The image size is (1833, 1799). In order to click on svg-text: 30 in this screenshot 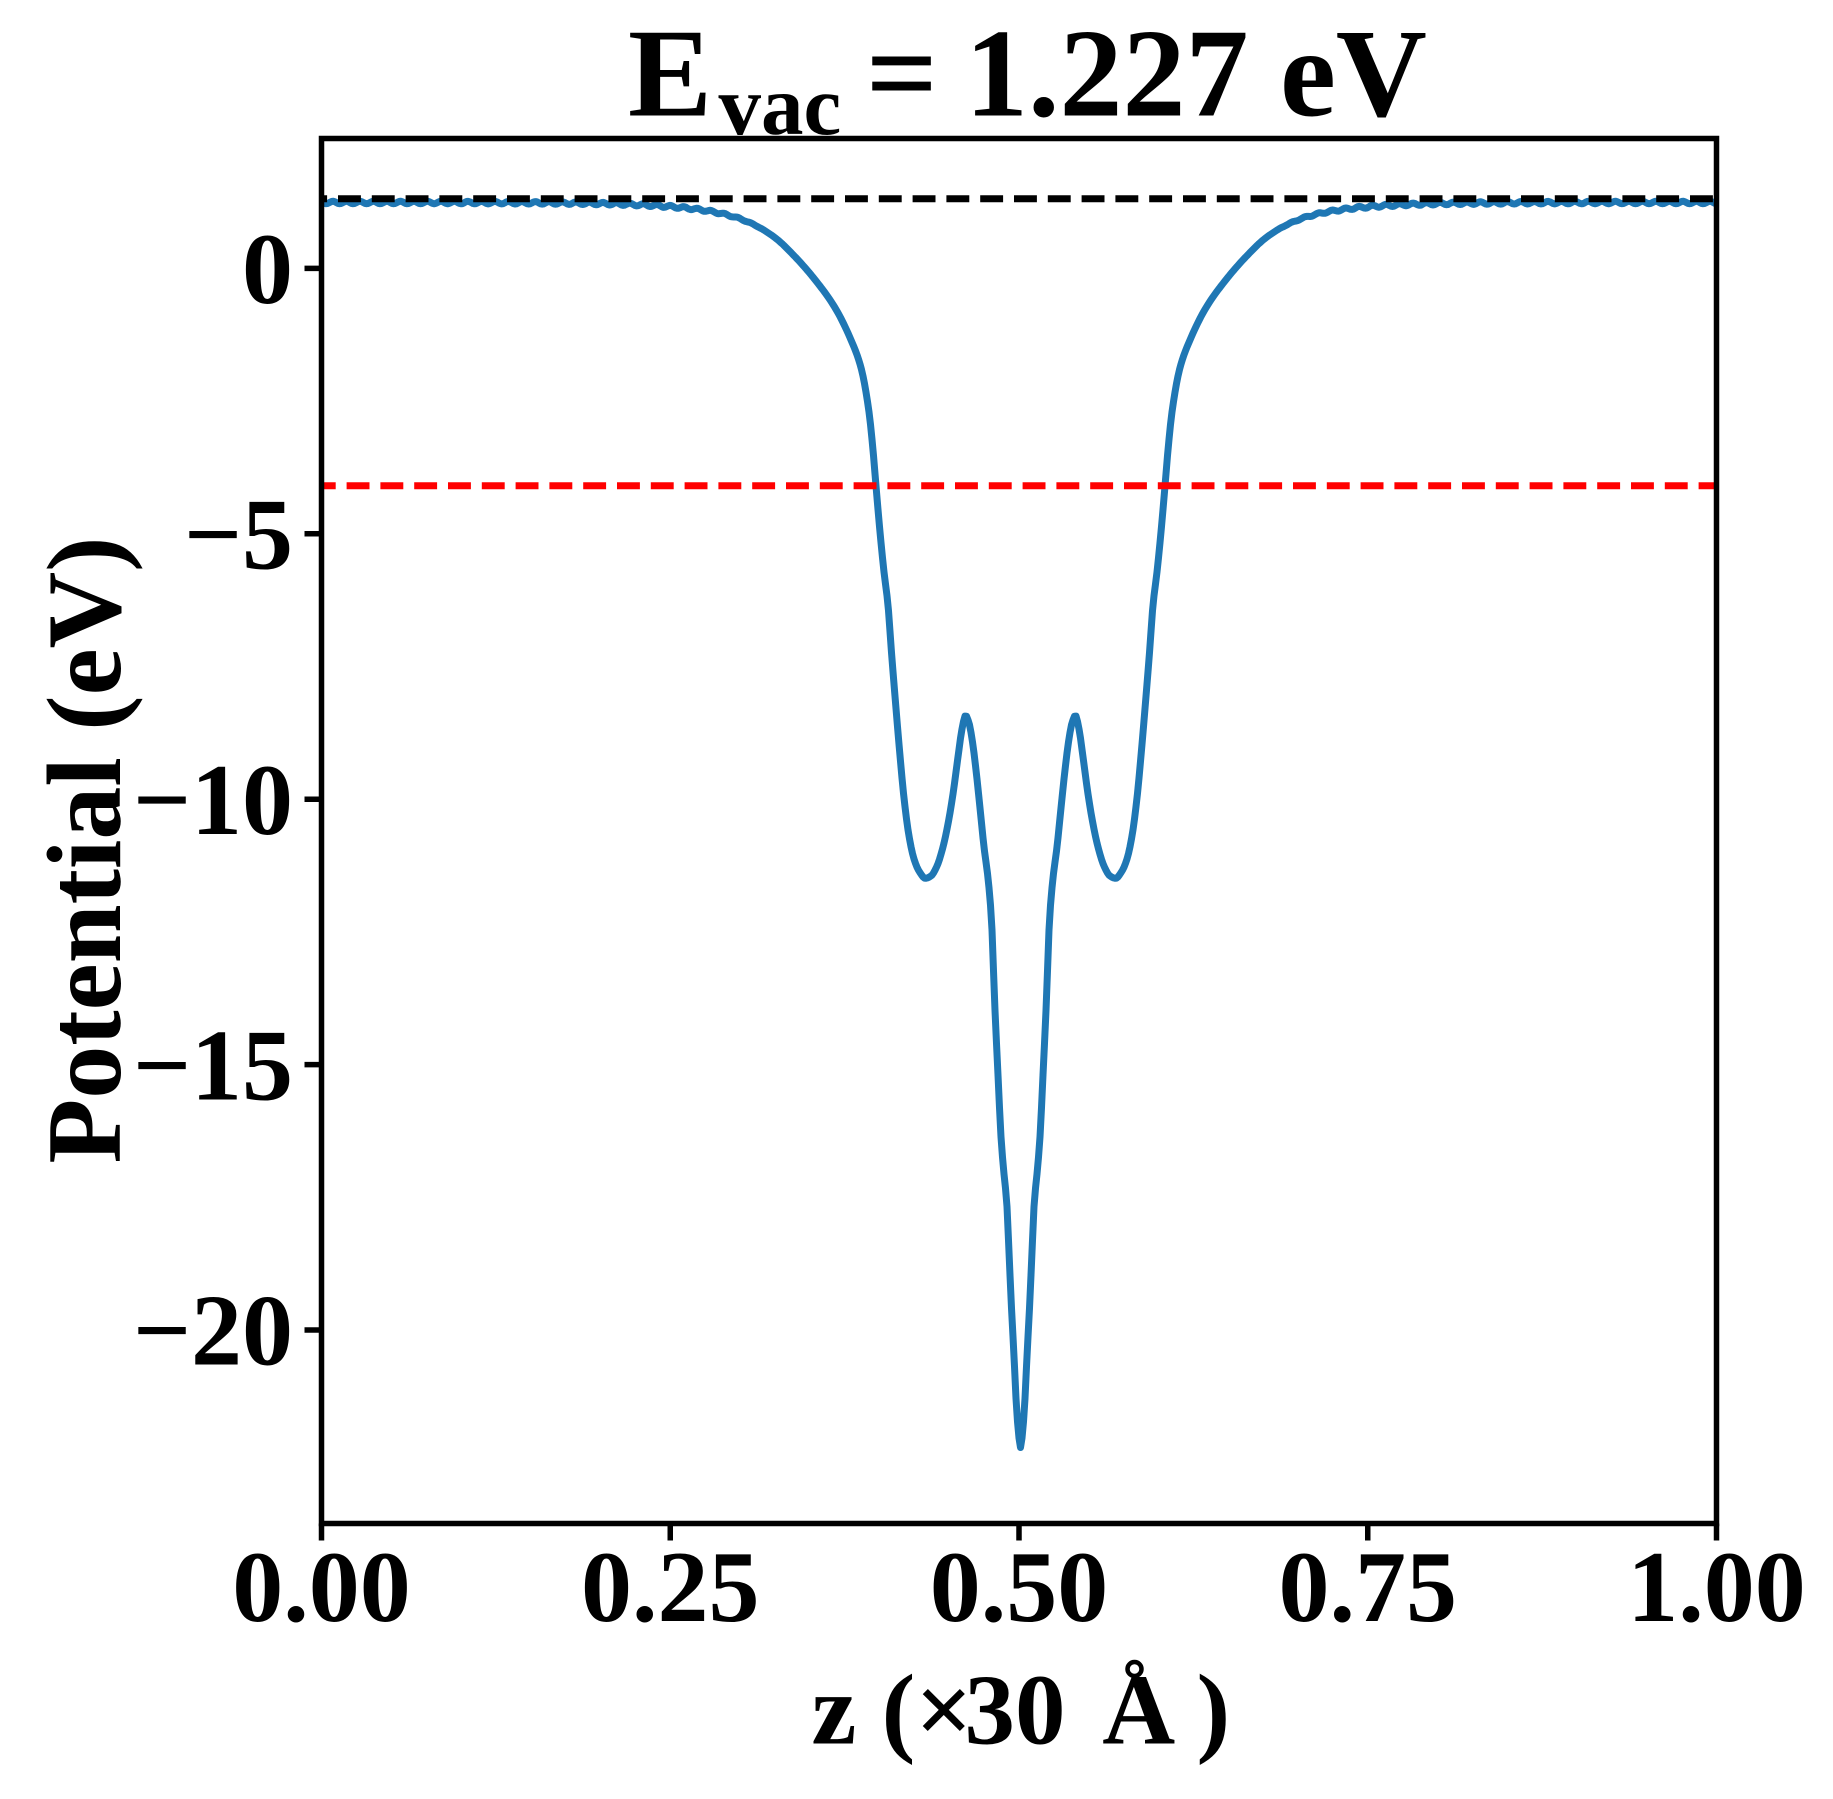, I will do `click(1015, 1710)`.